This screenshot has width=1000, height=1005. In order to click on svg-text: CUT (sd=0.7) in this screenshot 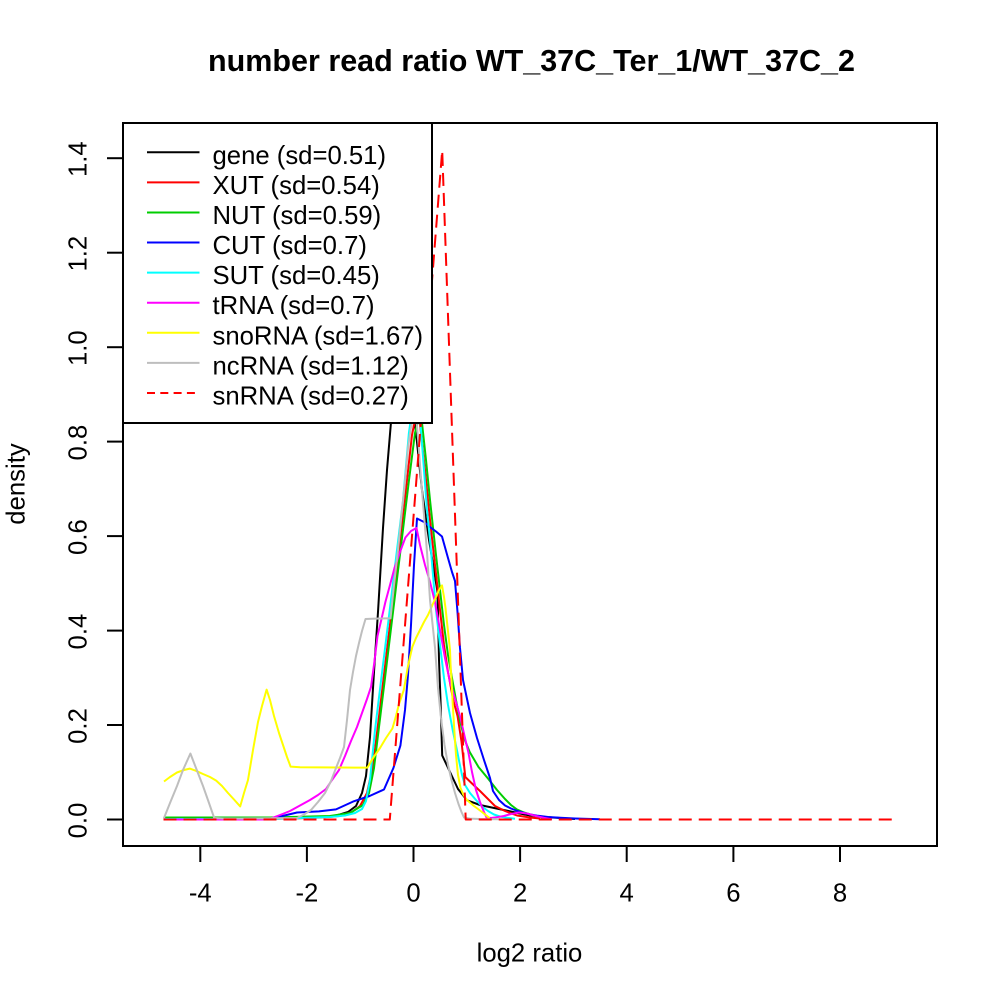, I will do `click(290, 246)`.